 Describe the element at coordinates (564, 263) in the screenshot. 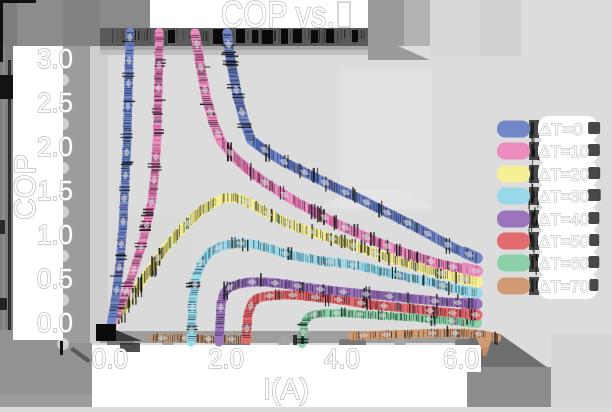

I see `svg-text: ΔT=60` at that location.